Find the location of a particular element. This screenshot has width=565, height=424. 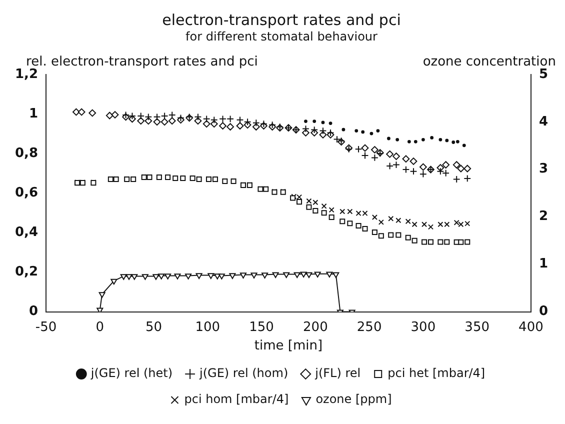

x-tick-label: 300 is located at coordinates (423, 327).